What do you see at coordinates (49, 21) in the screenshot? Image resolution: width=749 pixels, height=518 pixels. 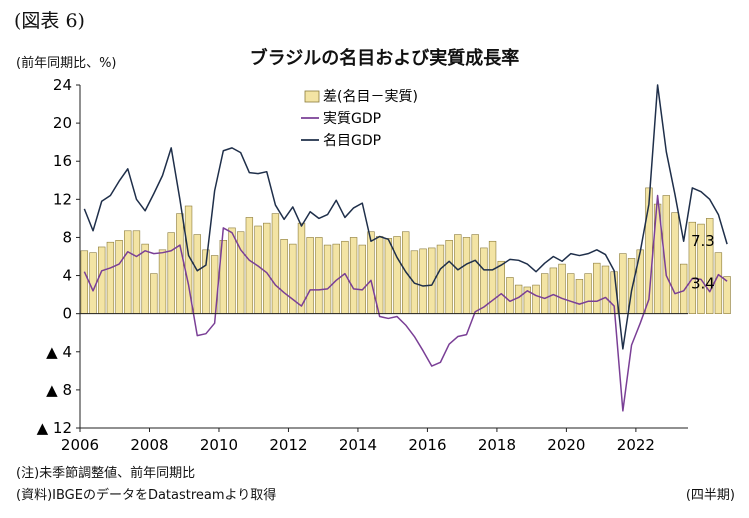 I see `figure-label: (図表 6)` at bounding box center [49, 21].